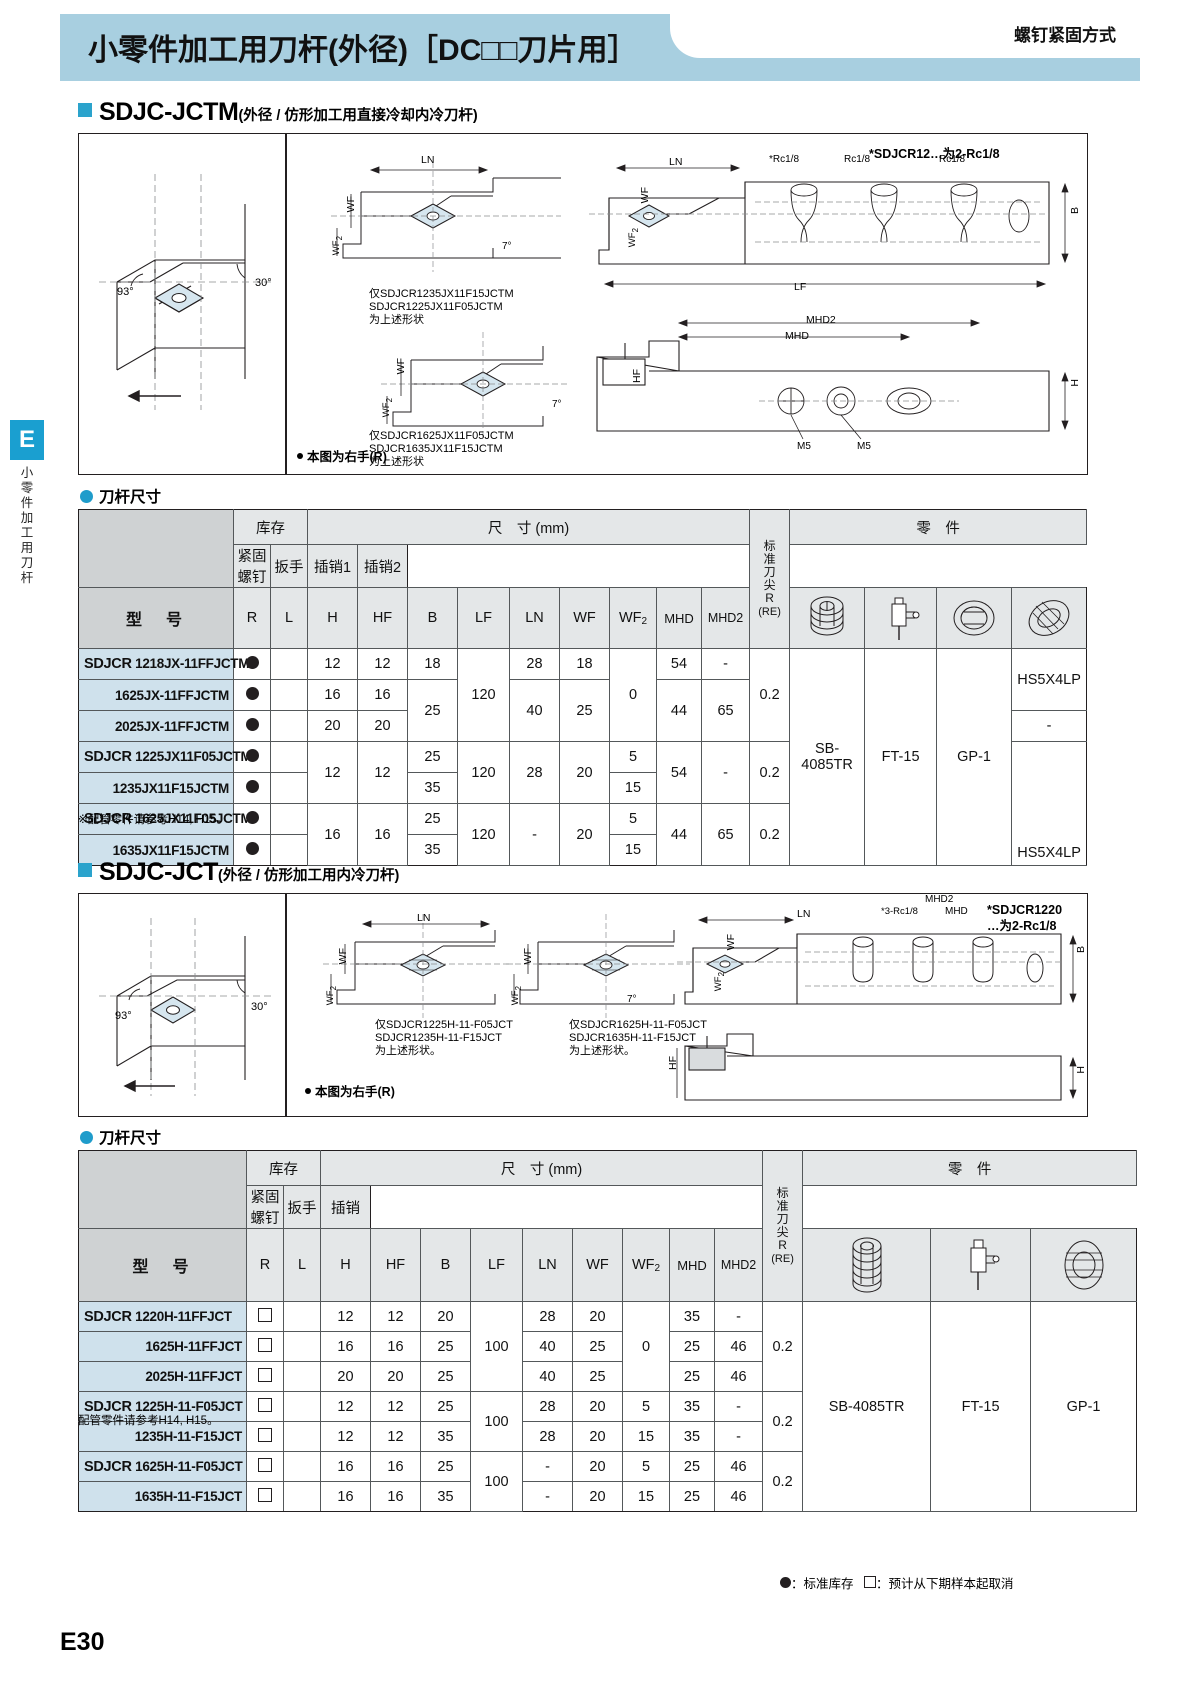 The width and height of the screenshot is (1200, 1697). I want to click on th-lf: LF, so click(483, 618).